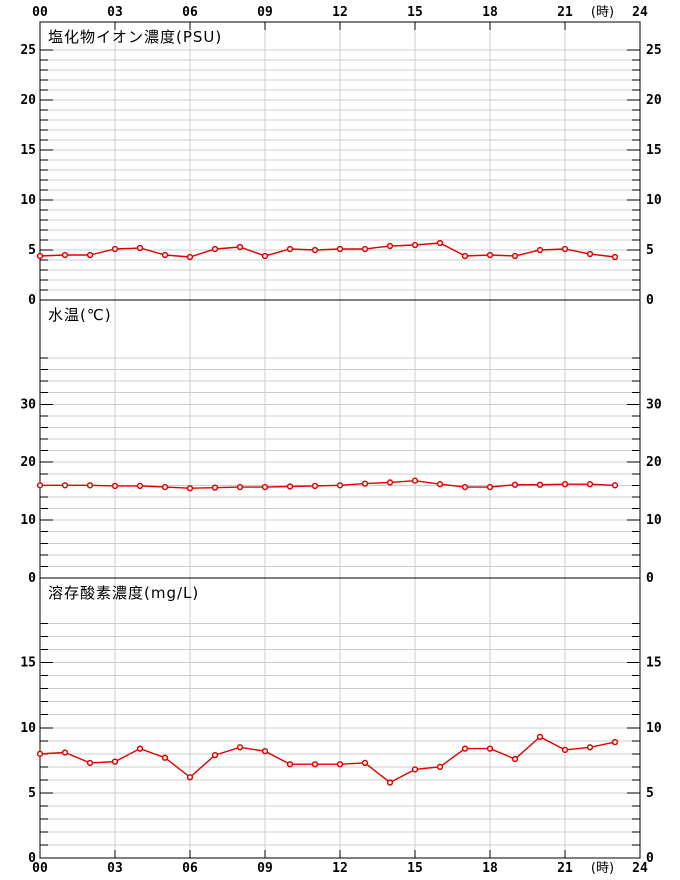 This screenshot has height=880, width=680. Describe the element at coordinates (115, 868) in the screenshot. I see `x-axis-label-bottom: 03` at that location.